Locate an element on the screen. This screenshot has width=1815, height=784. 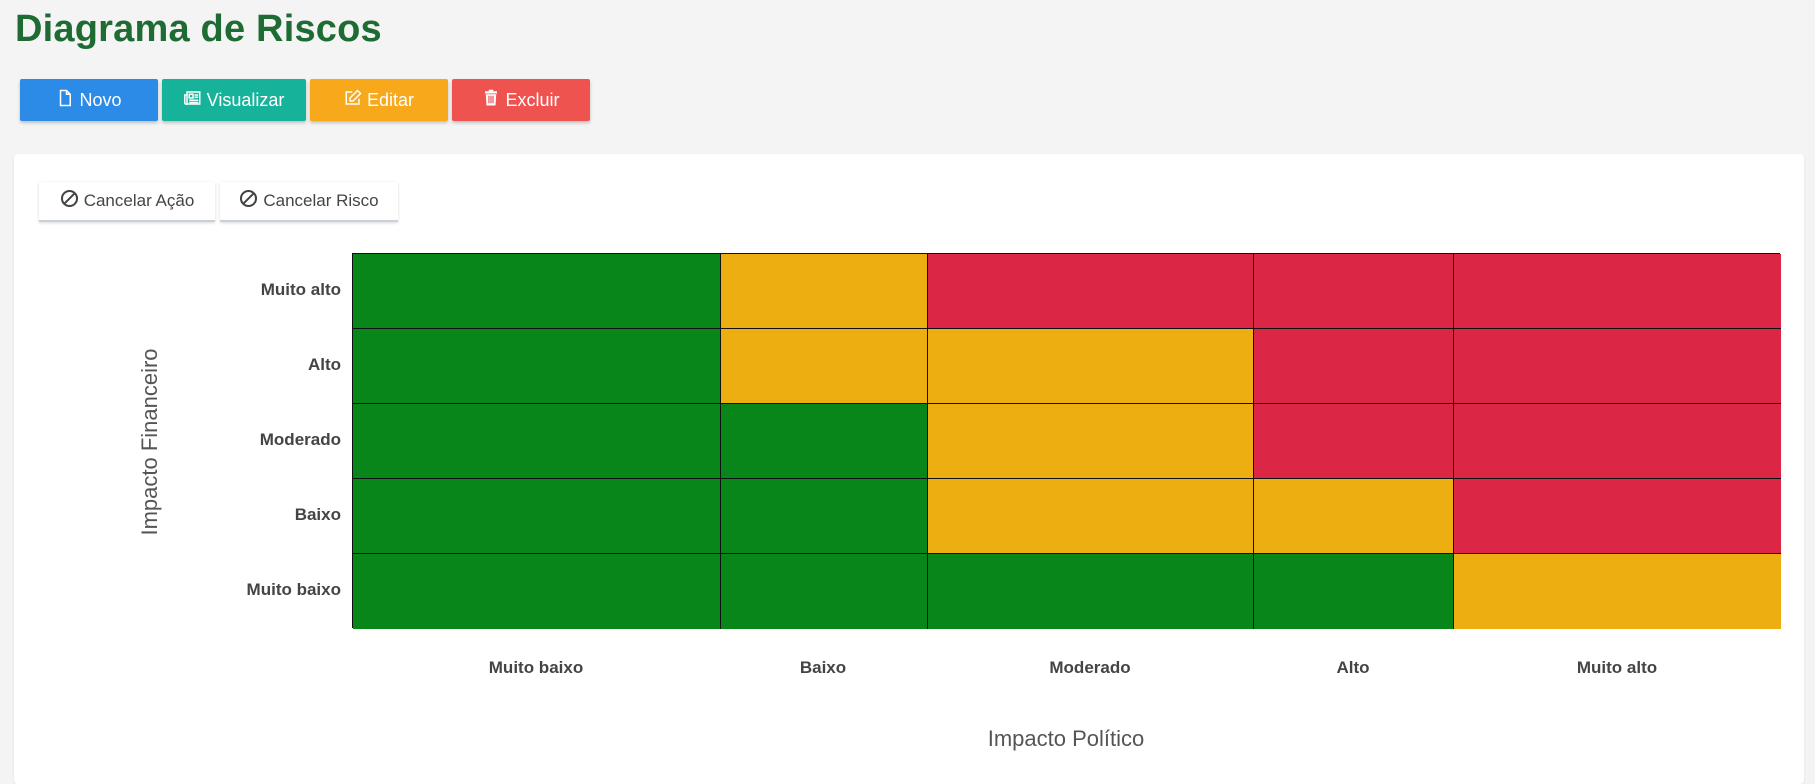
cancelar-acao-button: Cancelar Ação is located at coordinates (127, 202).